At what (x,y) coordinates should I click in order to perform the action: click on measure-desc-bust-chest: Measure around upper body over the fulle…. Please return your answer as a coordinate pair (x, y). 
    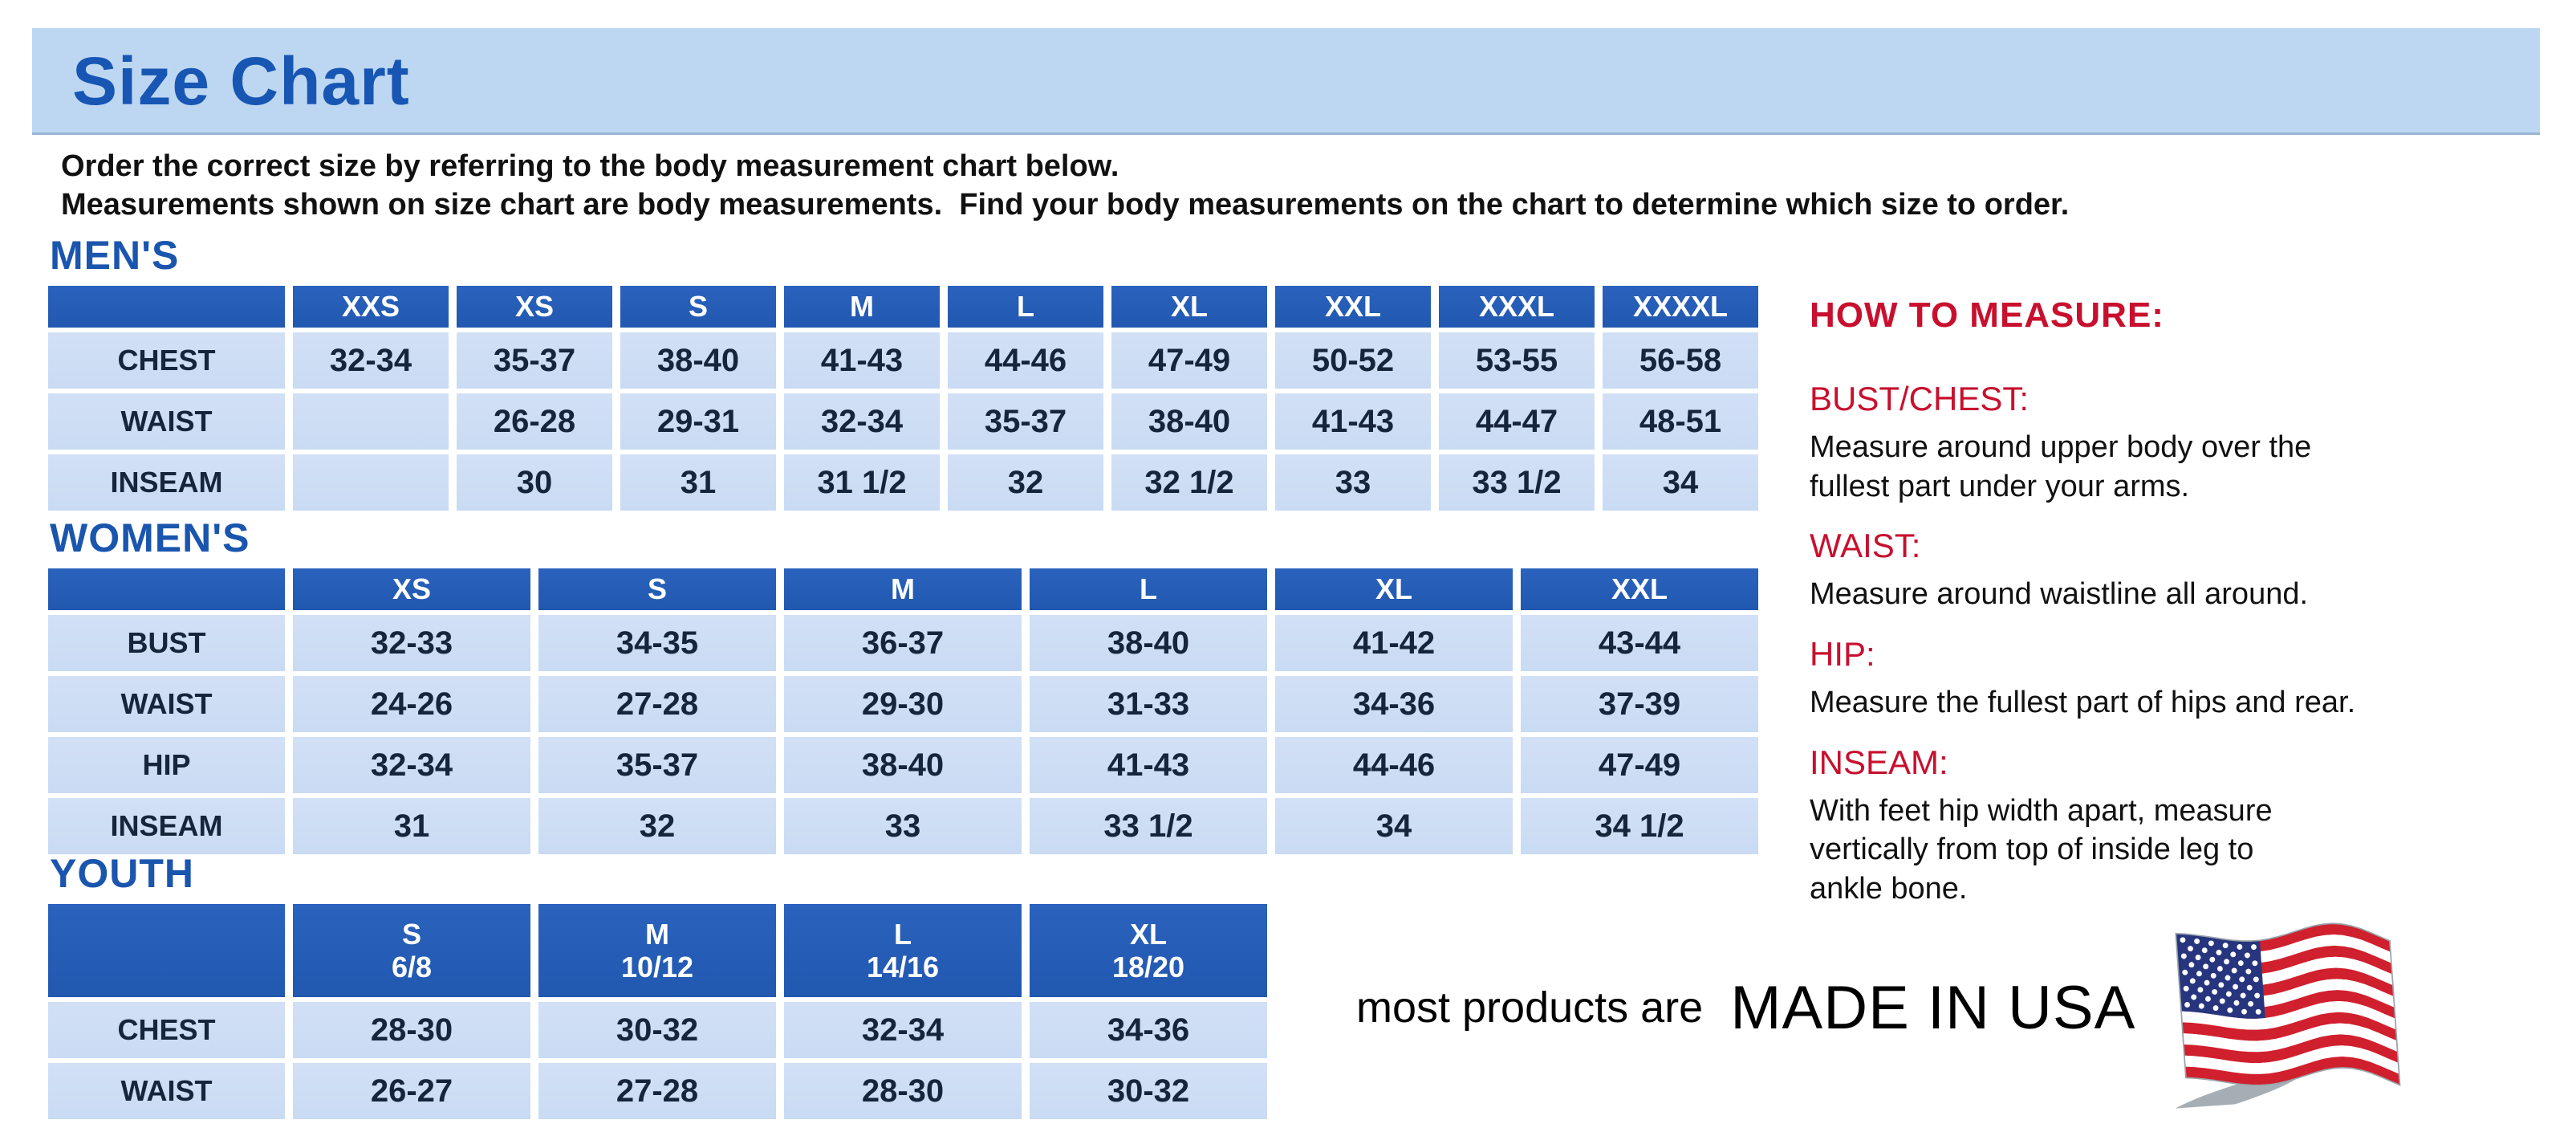
    Looking at the image, I should click on (2061, 467).